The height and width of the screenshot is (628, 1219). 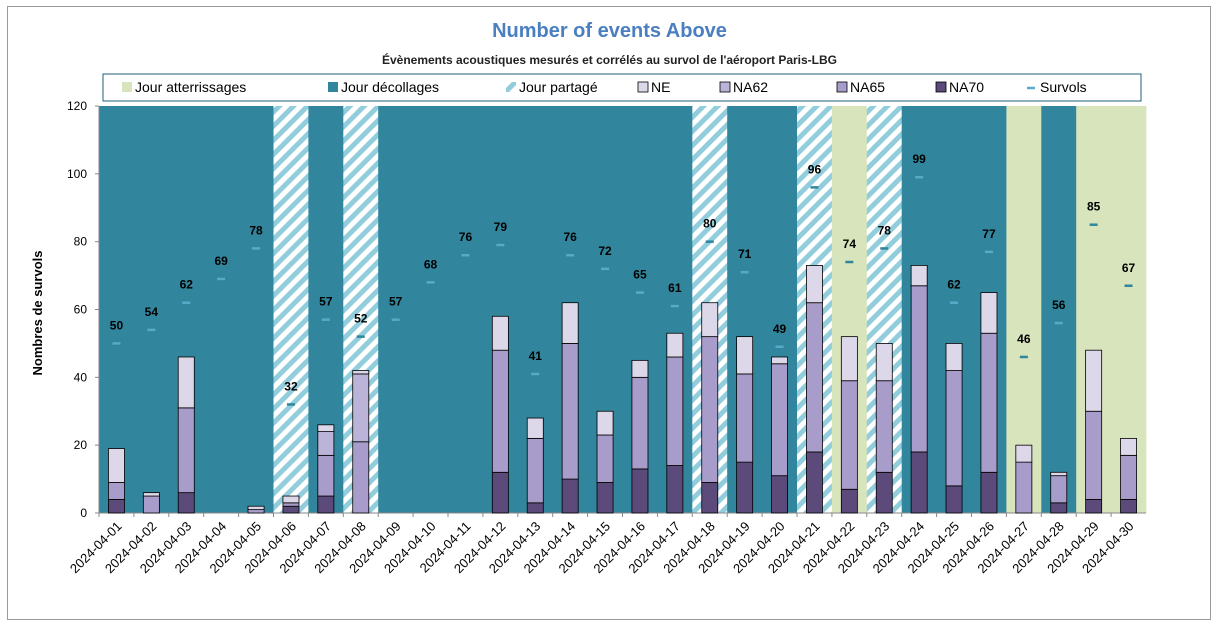 I want to click on legend-label: Survols, so click(x=1063, y=87).